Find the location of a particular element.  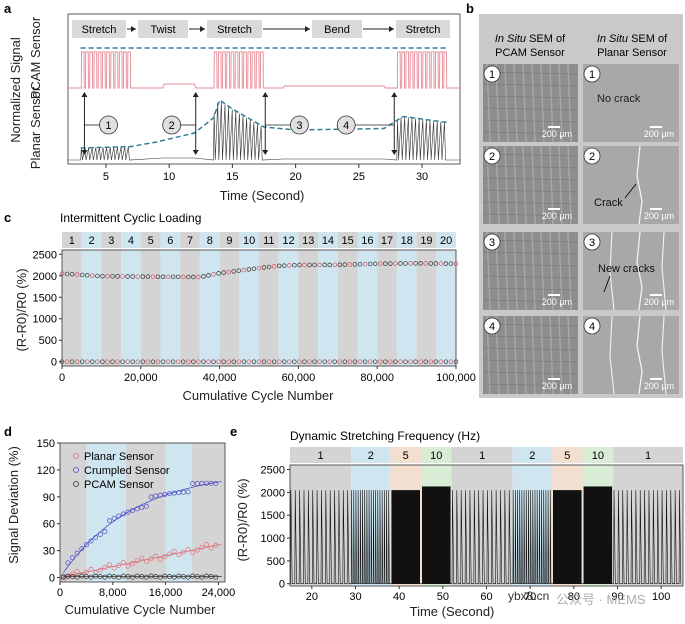

panel-a-xlabel: Time (Second) is located at coordinates (262, 195).